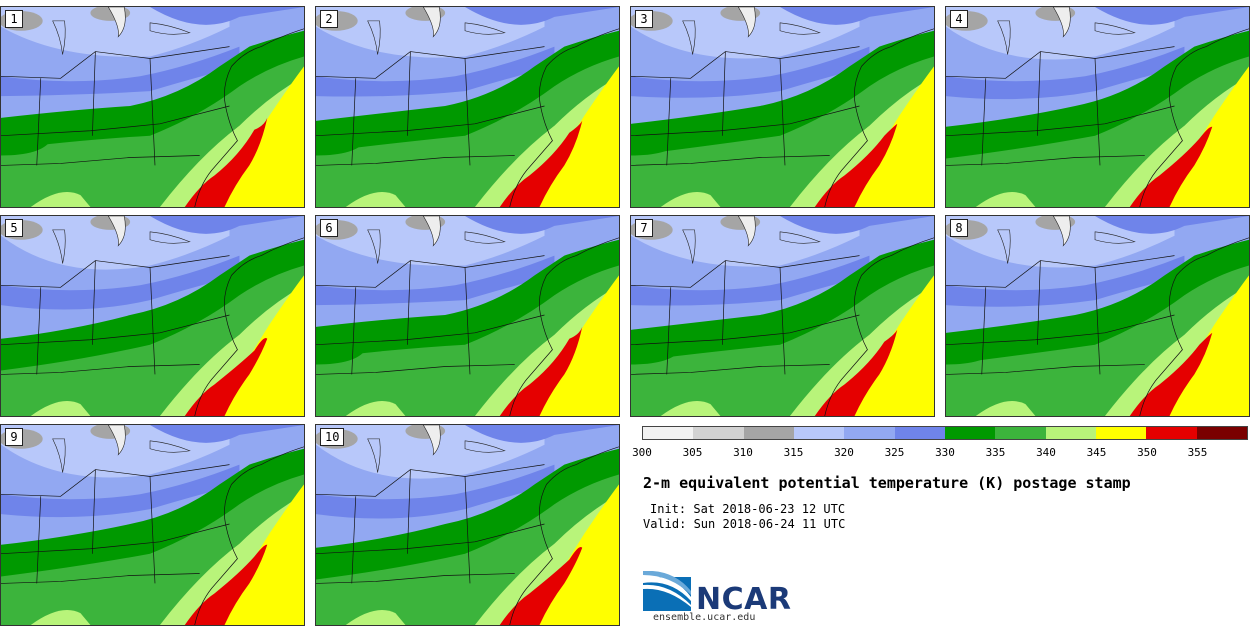 The width and height of the screenshot is (1260, 627). Describe the element at coordinates (329, 228) in the screenshot. I see `member-number-label: 6` at that location.